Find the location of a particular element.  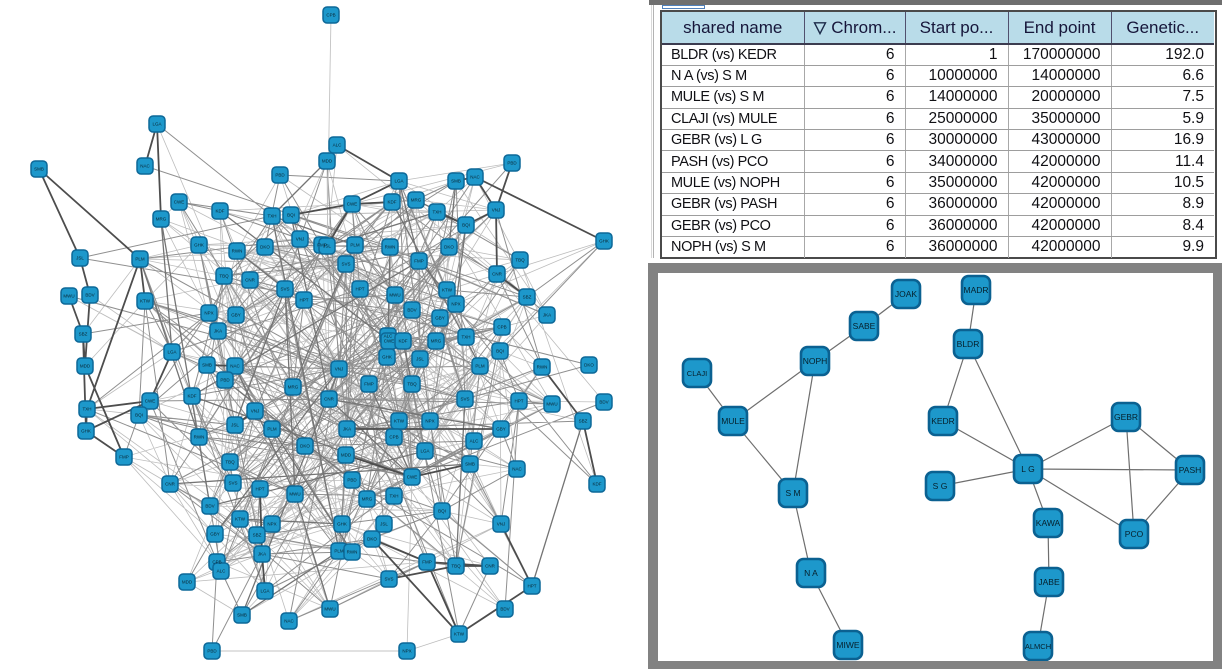

svg-text: NAC is located at coordinates (235, 366).